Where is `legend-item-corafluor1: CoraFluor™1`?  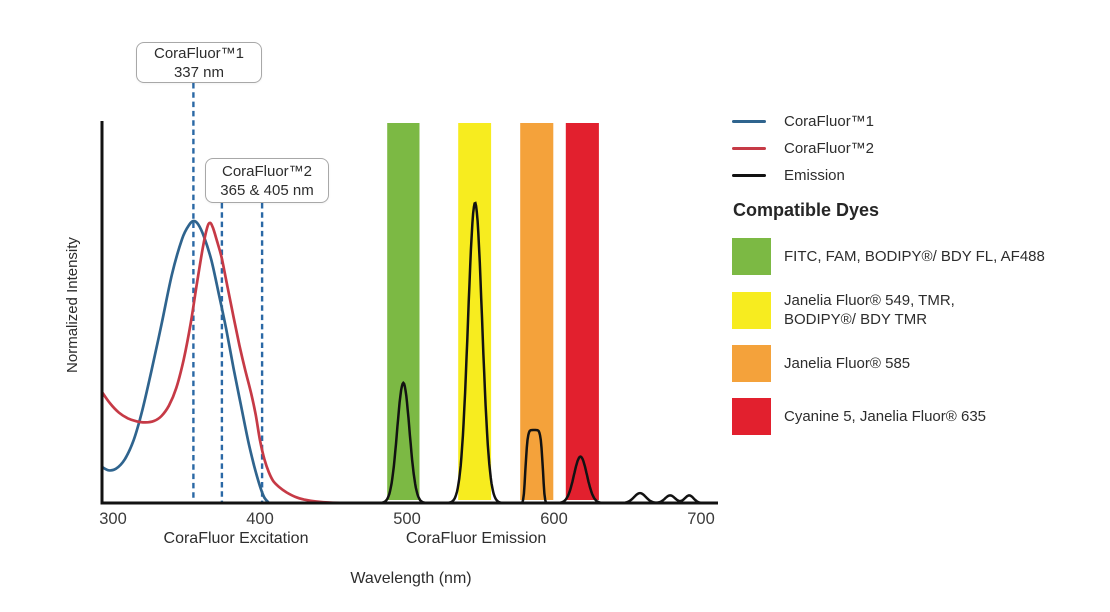 legend-item-corafluor1: CoraFluor™1 is located at coordinates (803, 121).